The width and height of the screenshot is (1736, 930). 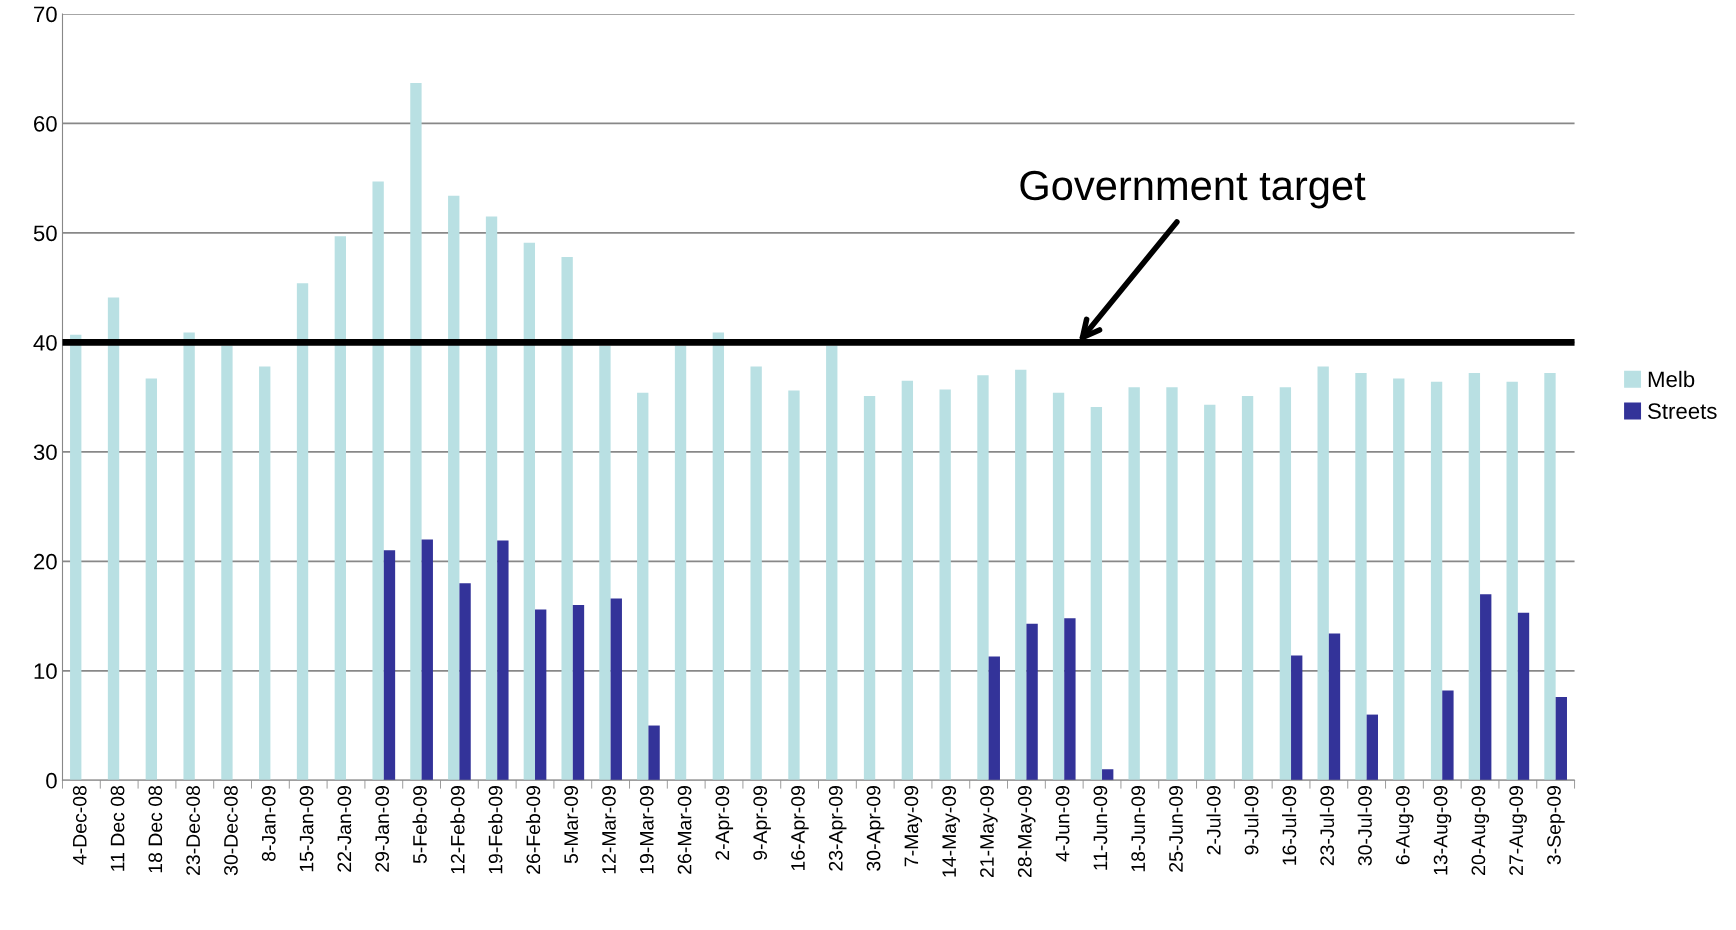 What do you see at coordinates (875, 828) in the screenshot?
I see `x-tick-label: 30-Apr-09` at bounding box center [875, 828].